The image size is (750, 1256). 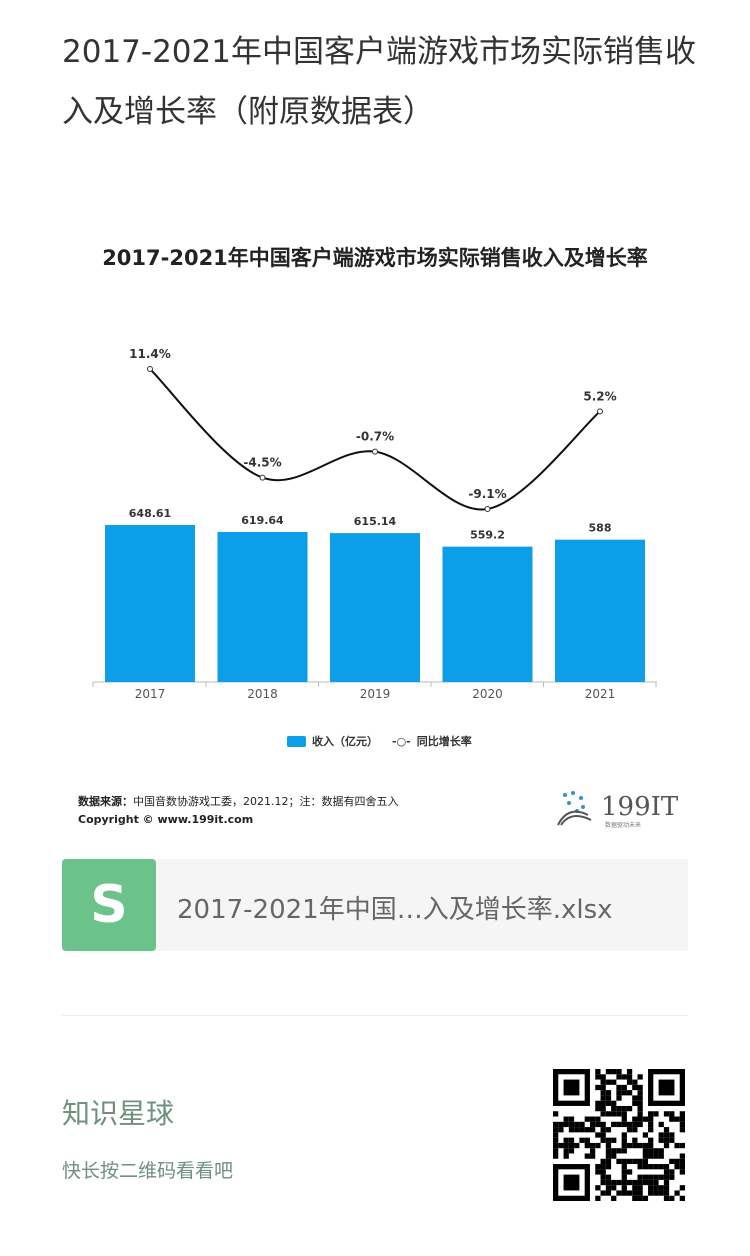 I want to click on line-label: -4.5%, so click(x=262, y=463).